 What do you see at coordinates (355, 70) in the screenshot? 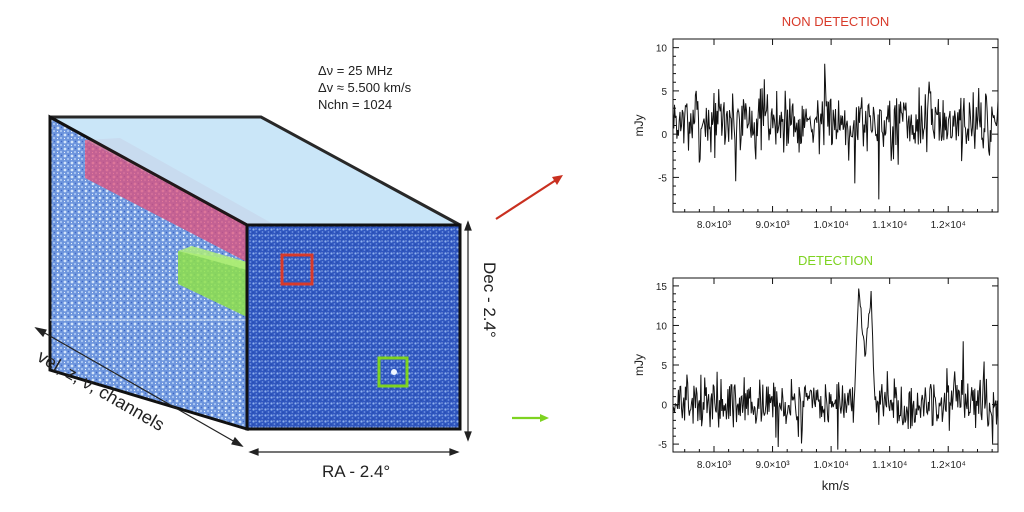
I see `param-line: Δν = 25 MHz` at bounding box center [355, 70].